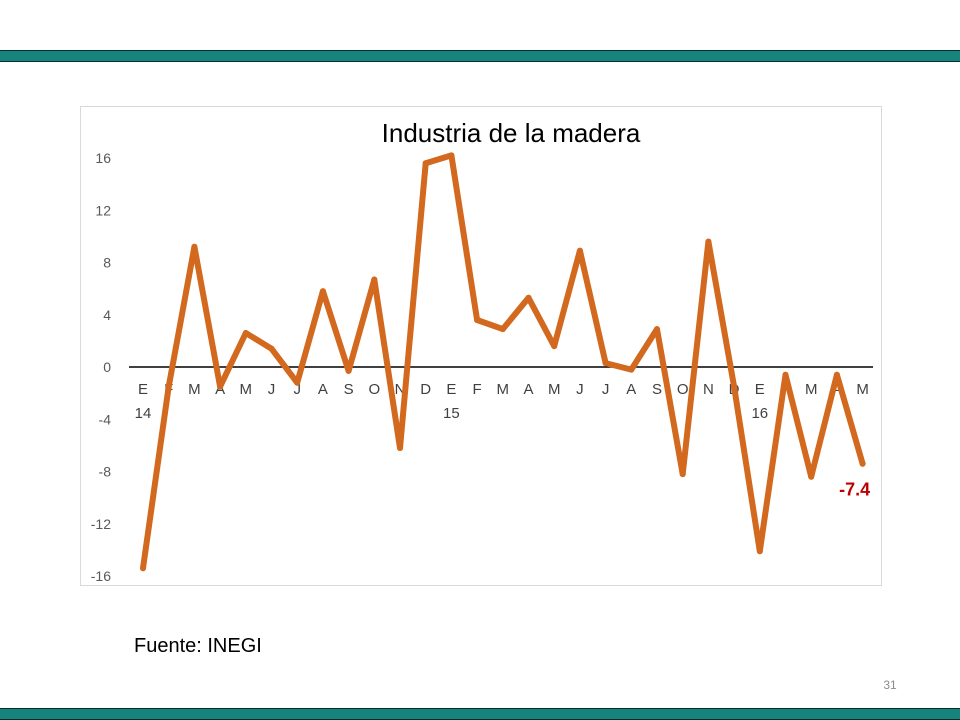 The width and height of the screenshot is (960, 720). I want to click on y-tick-label: 12, so click(103, 210).